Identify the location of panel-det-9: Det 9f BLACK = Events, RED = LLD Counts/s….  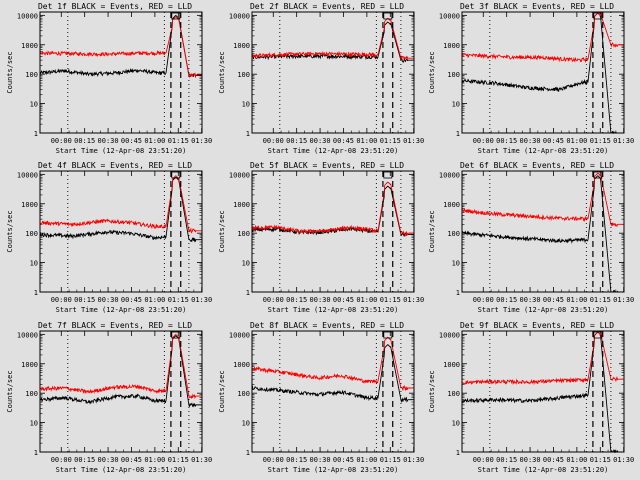
(531, 397).